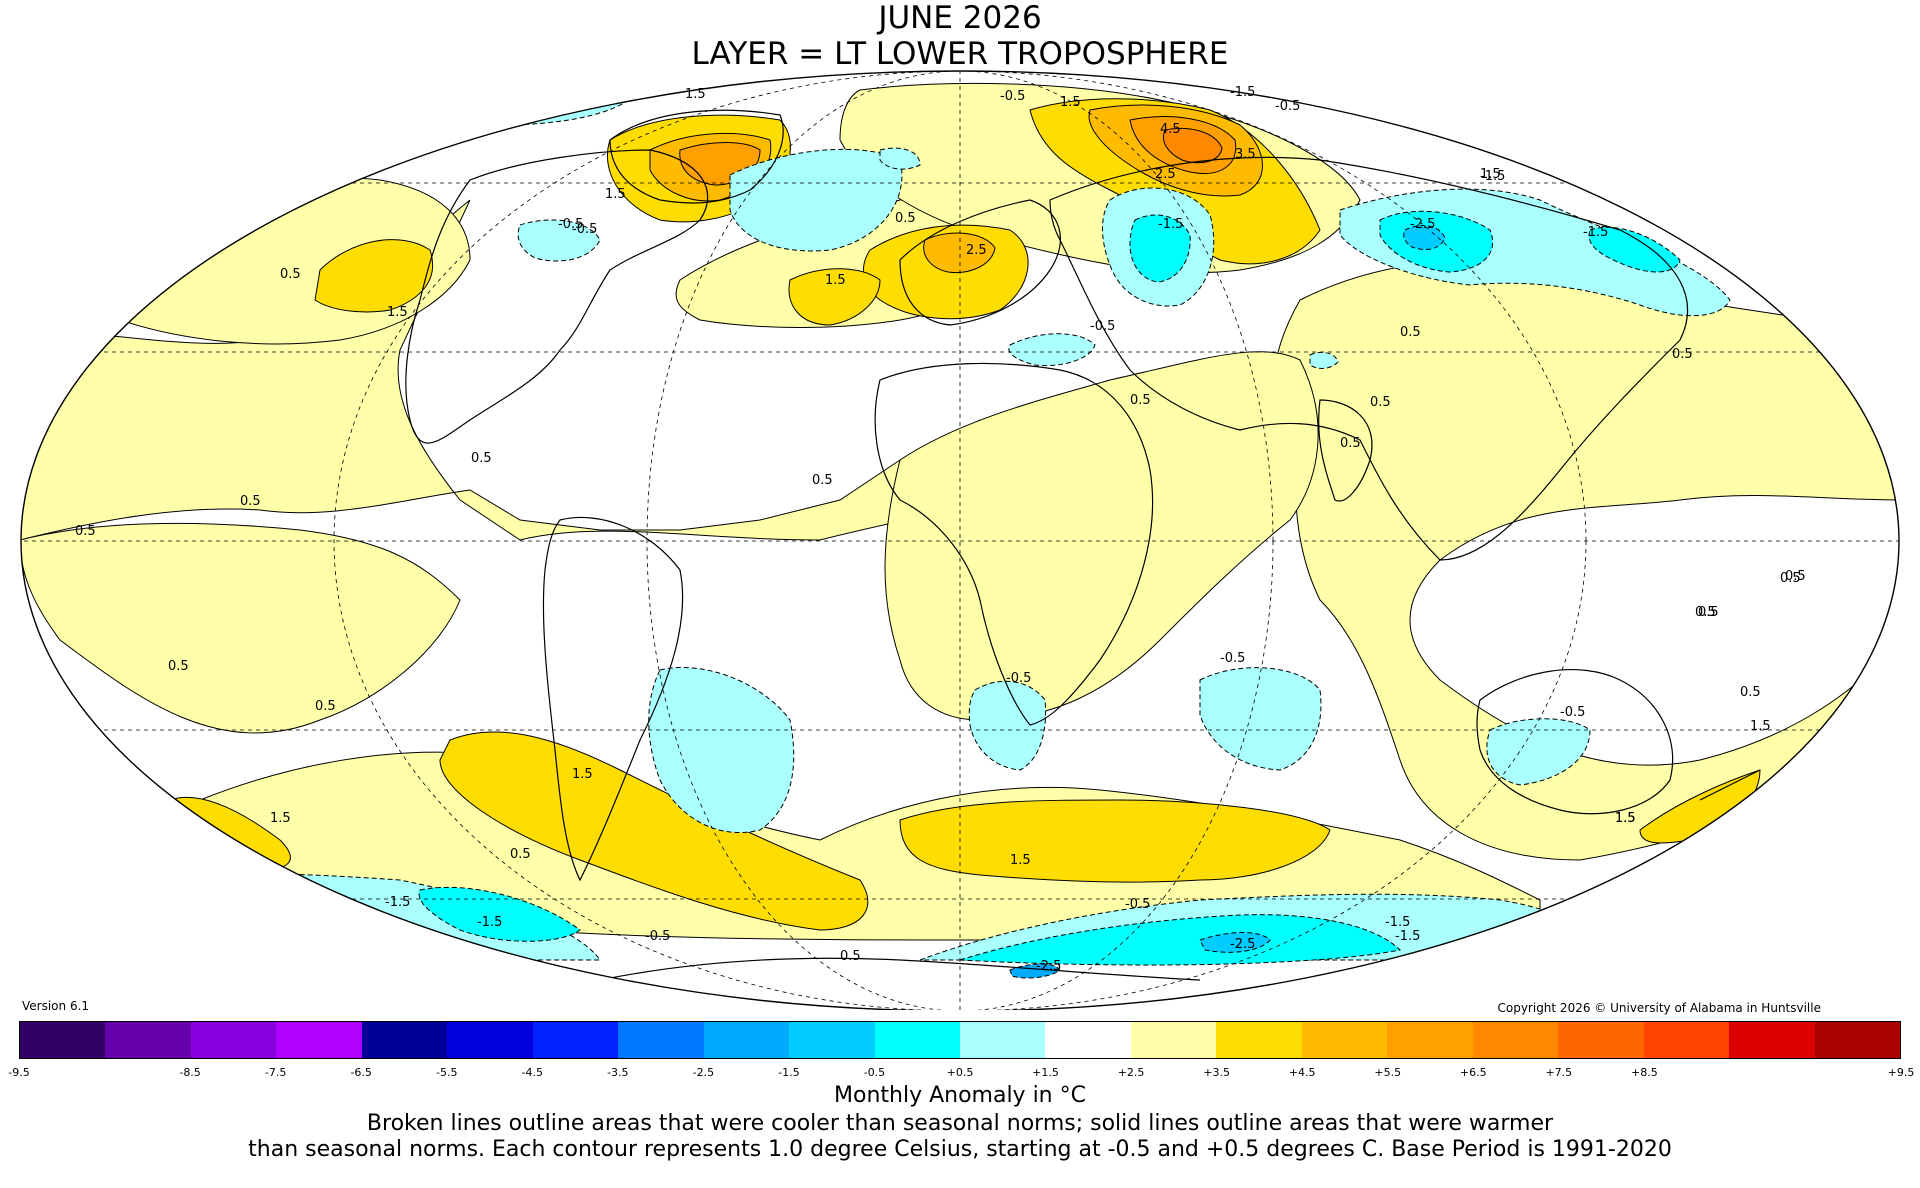  Describe the element at coordinates (721, 750) in the screenshot. I see `cool-south-atlantic` at that location.